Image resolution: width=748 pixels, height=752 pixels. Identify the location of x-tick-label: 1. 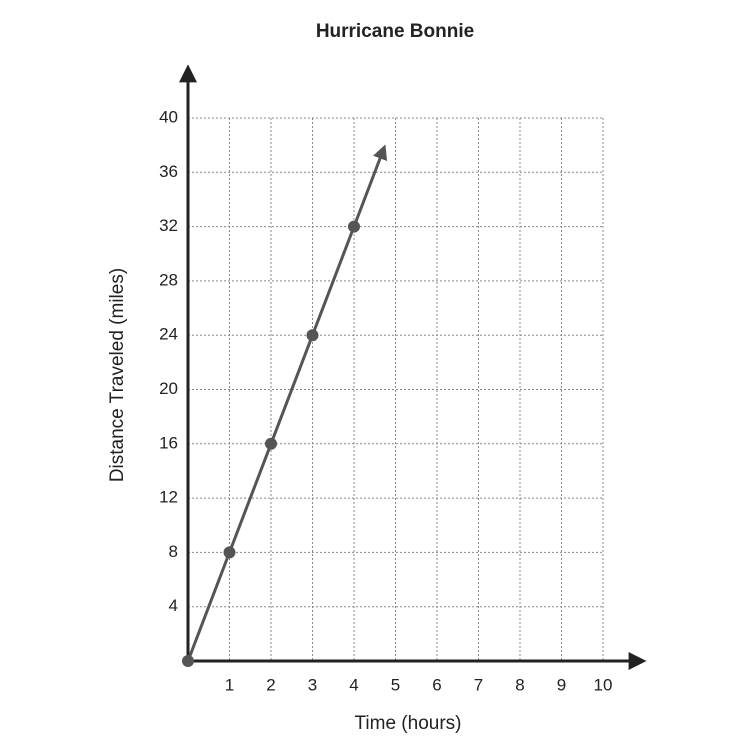
(229, 684).